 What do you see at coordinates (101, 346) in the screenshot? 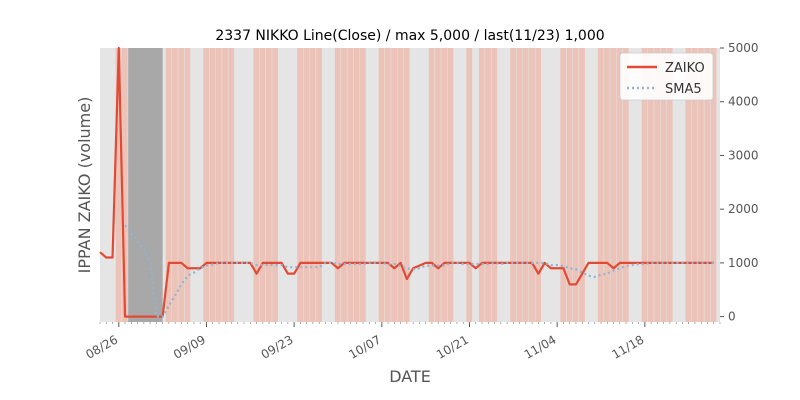
I see `x-tick-label: 08/26` at bounding box center [101, 346].